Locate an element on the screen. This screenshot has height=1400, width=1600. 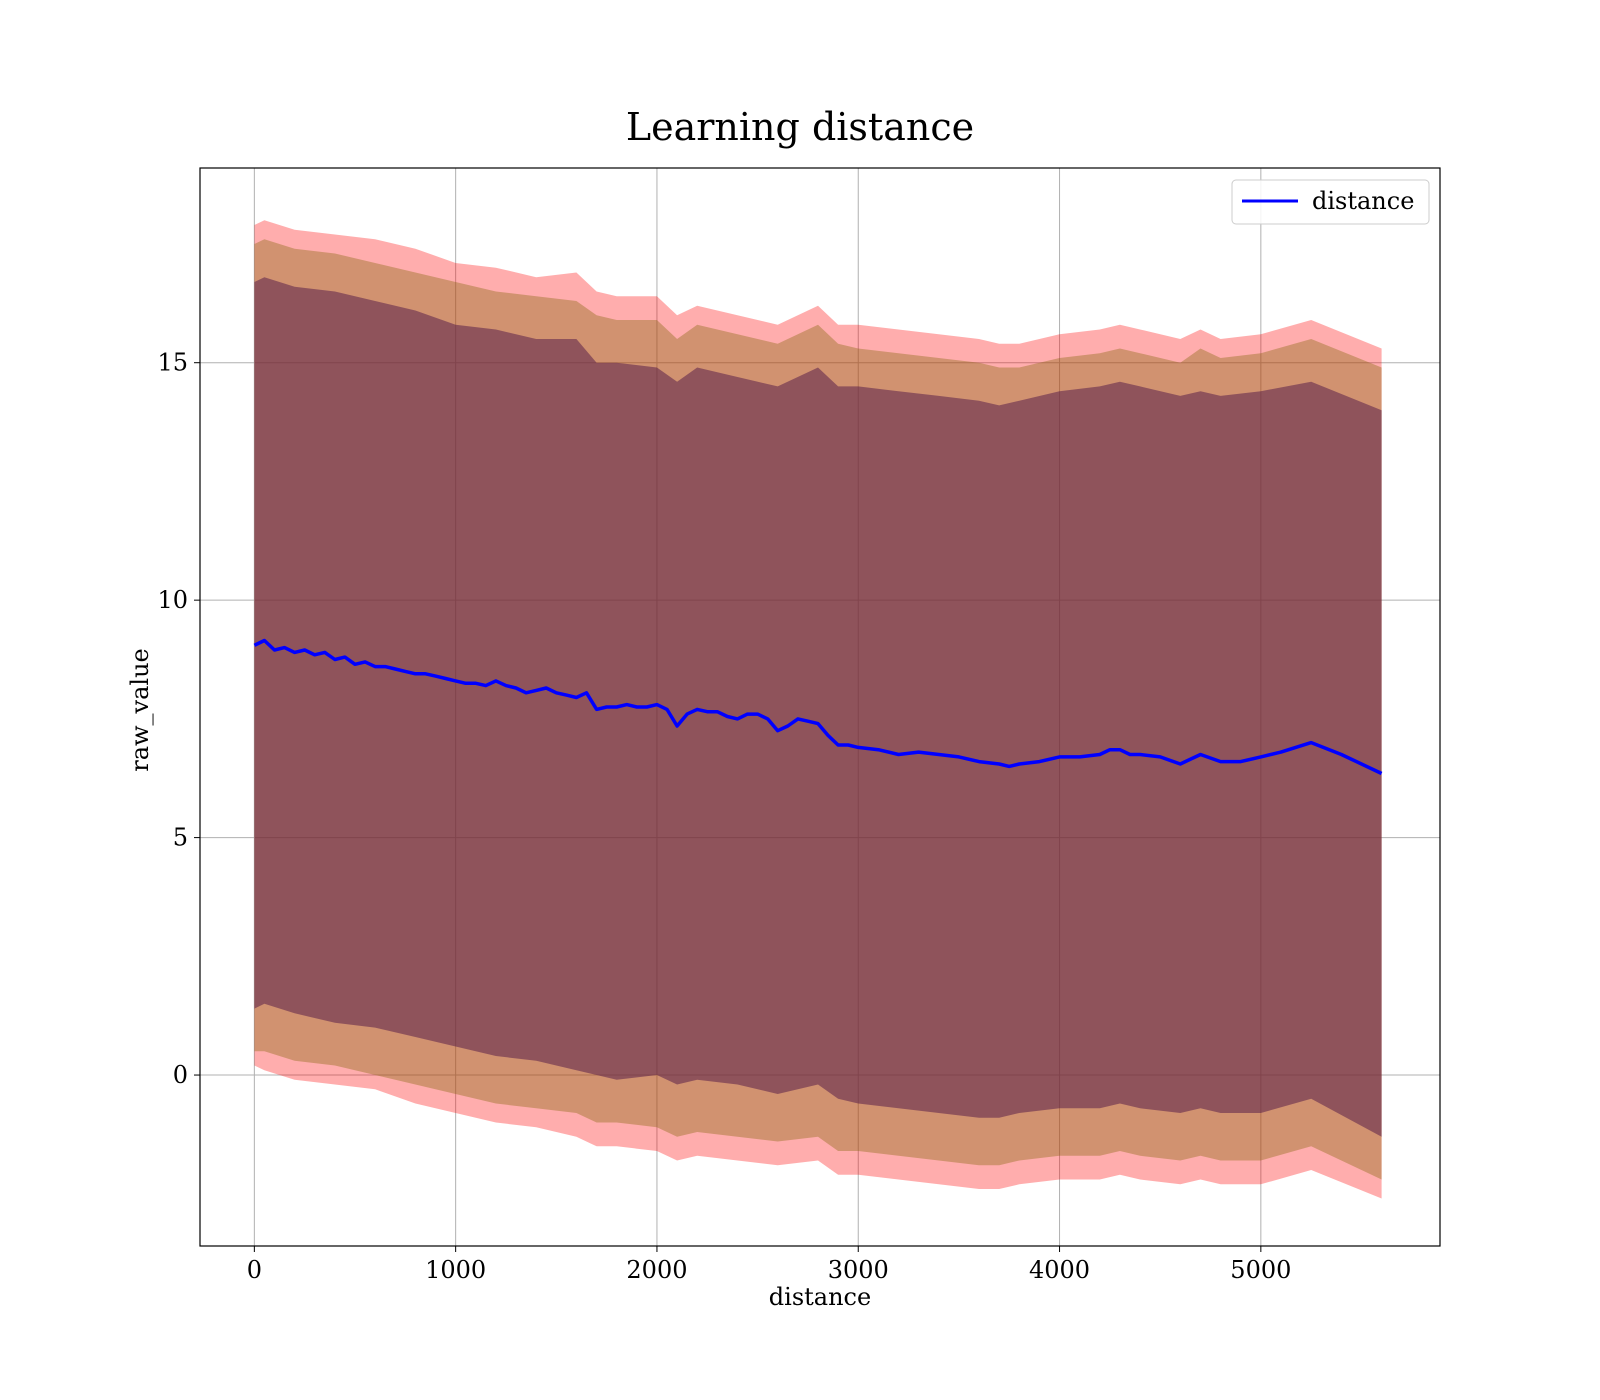
legend: distance is located at coordinates (1330, 202).